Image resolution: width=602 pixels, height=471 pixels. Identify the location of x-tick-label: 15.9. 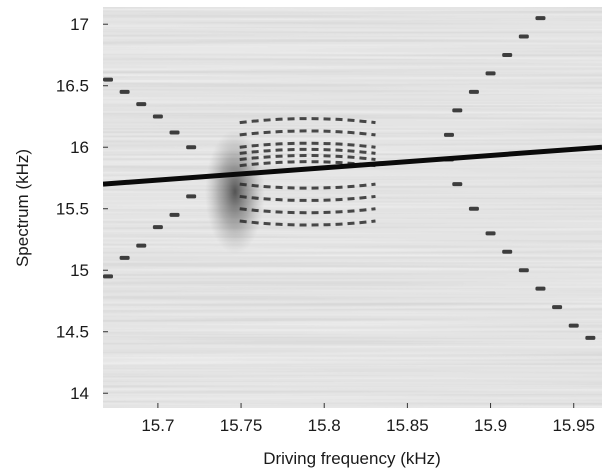
(490, 425).